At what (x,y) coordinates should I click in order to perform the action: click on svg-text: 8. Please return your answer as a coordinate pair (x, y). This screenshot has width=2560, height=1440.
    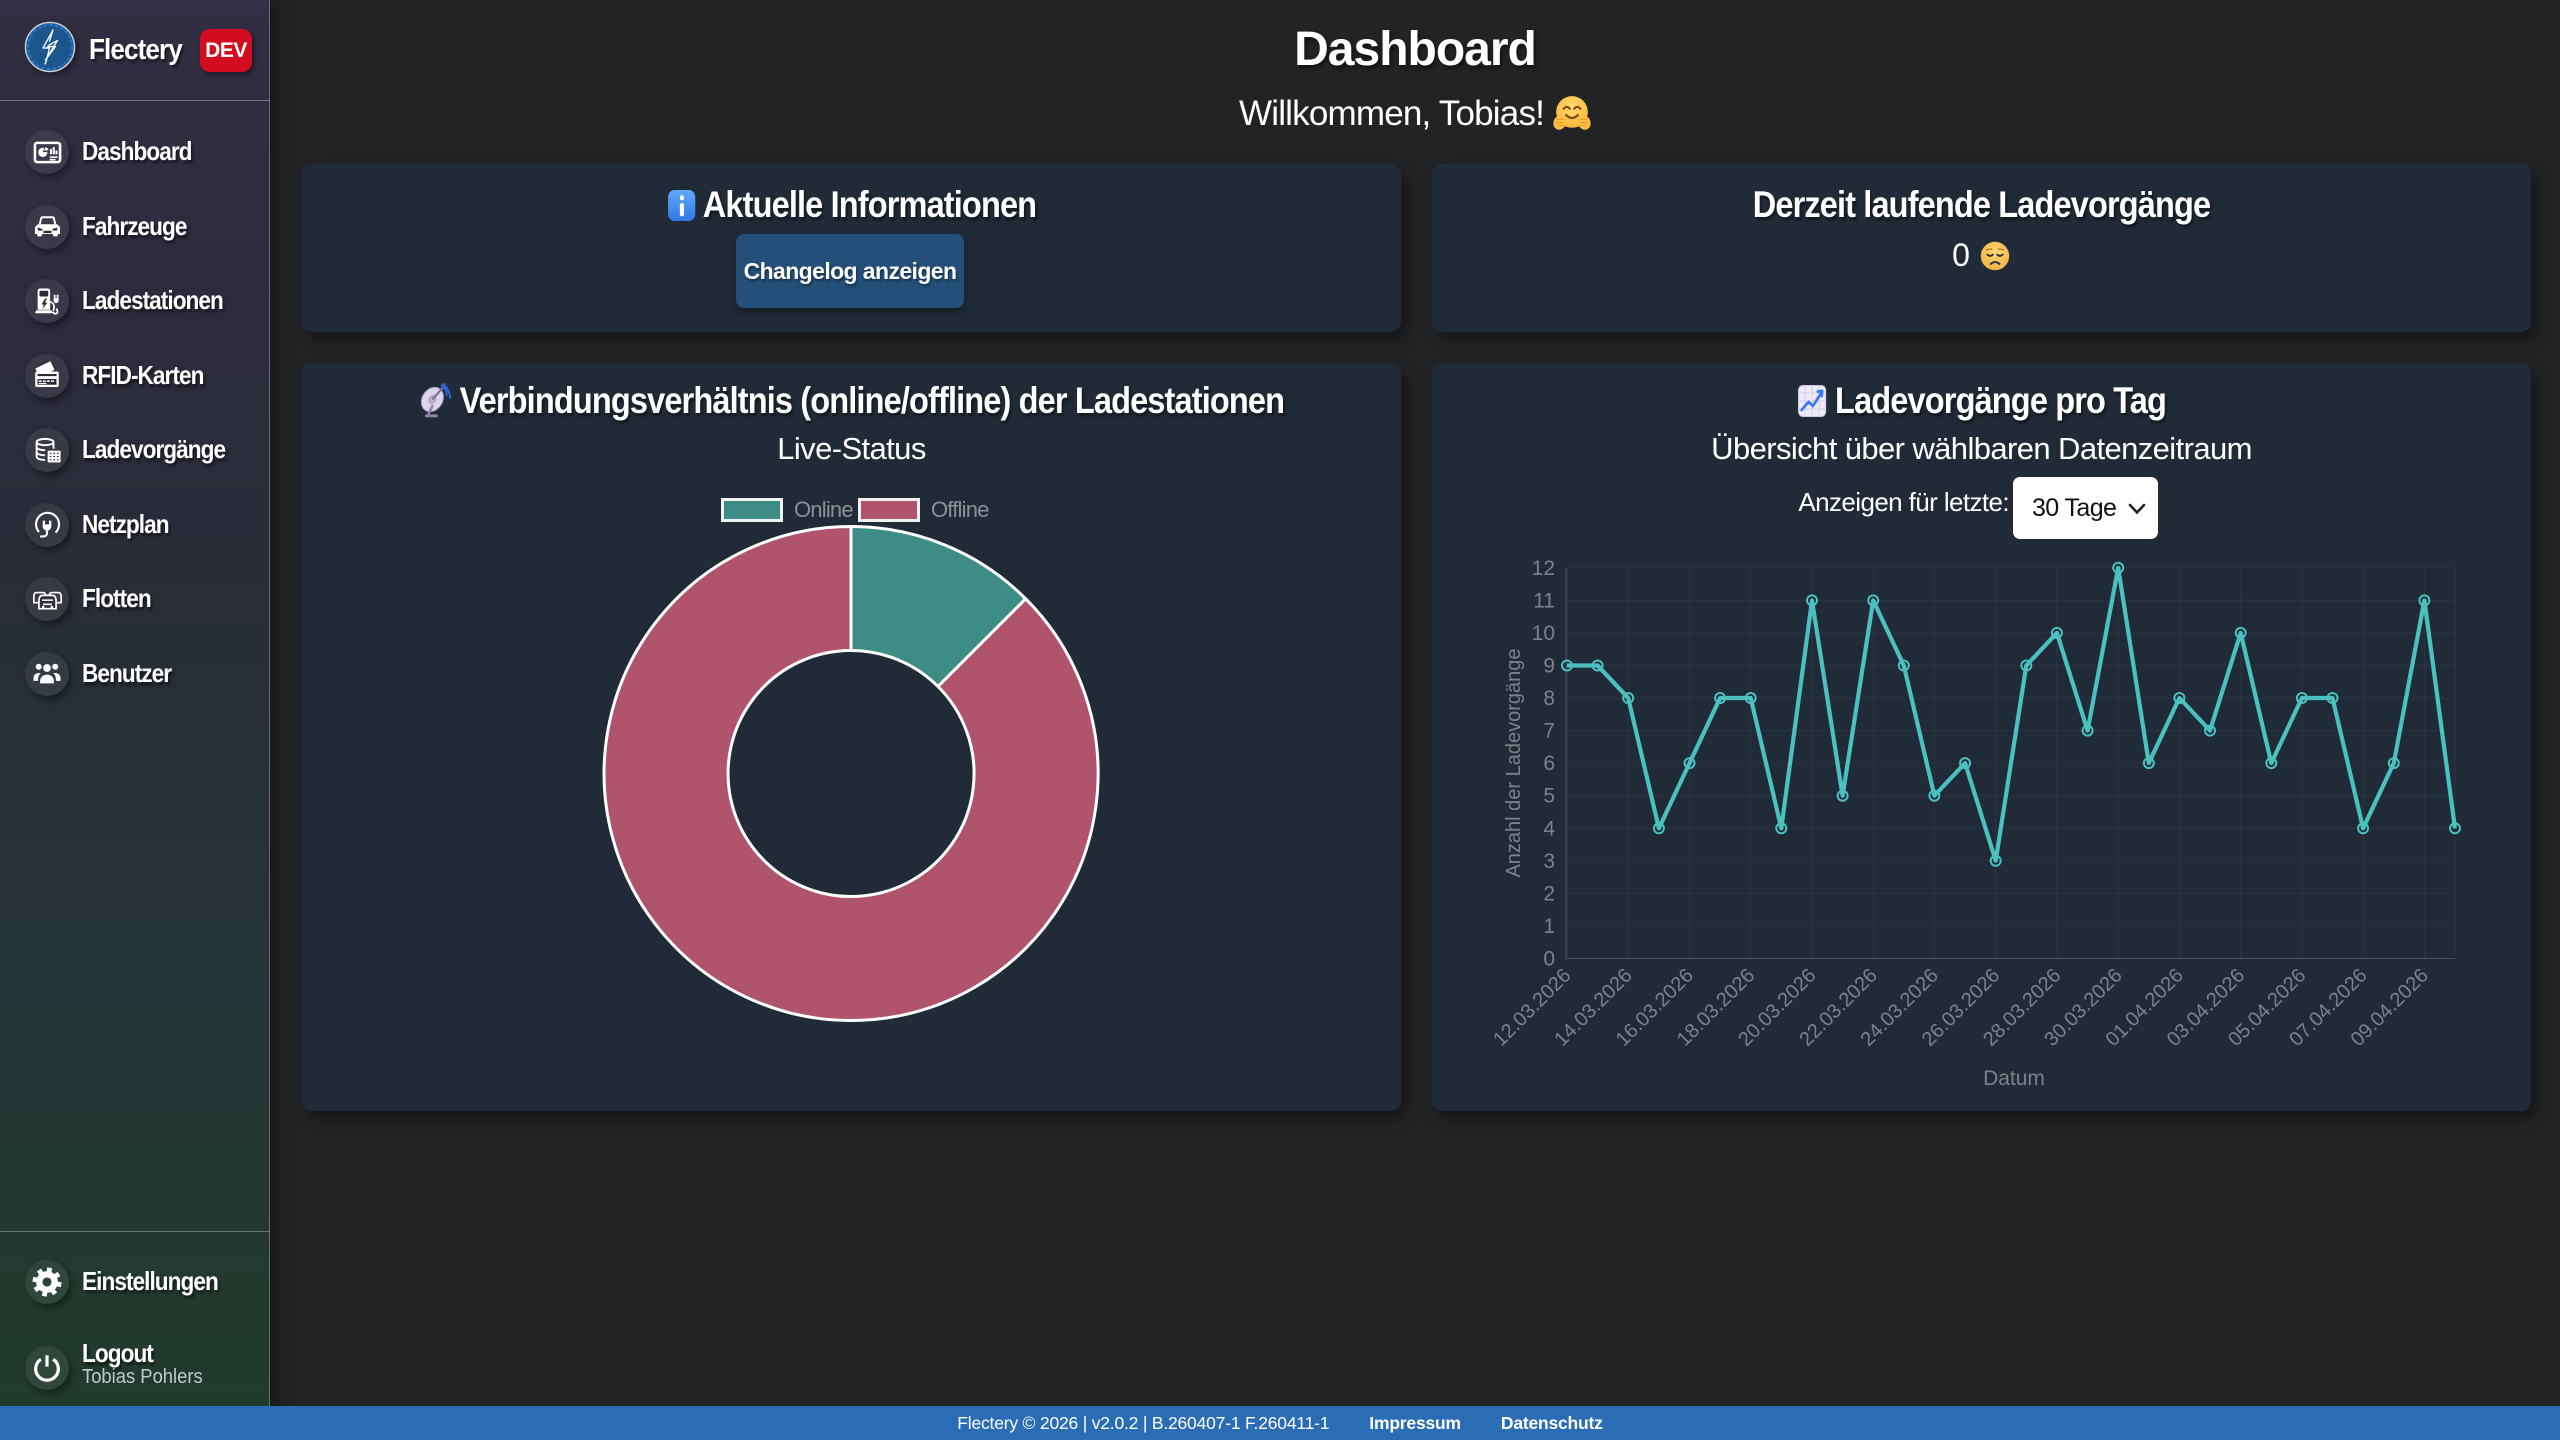
    Looking at the image, I should click on (1549, 698).